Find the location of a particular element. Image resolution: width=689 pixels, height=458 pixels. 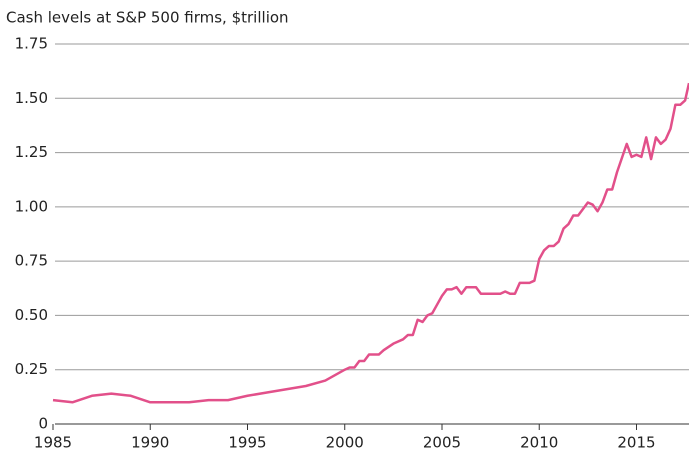

y-tick-label: 1.50 is located at coordinates (31, 98).